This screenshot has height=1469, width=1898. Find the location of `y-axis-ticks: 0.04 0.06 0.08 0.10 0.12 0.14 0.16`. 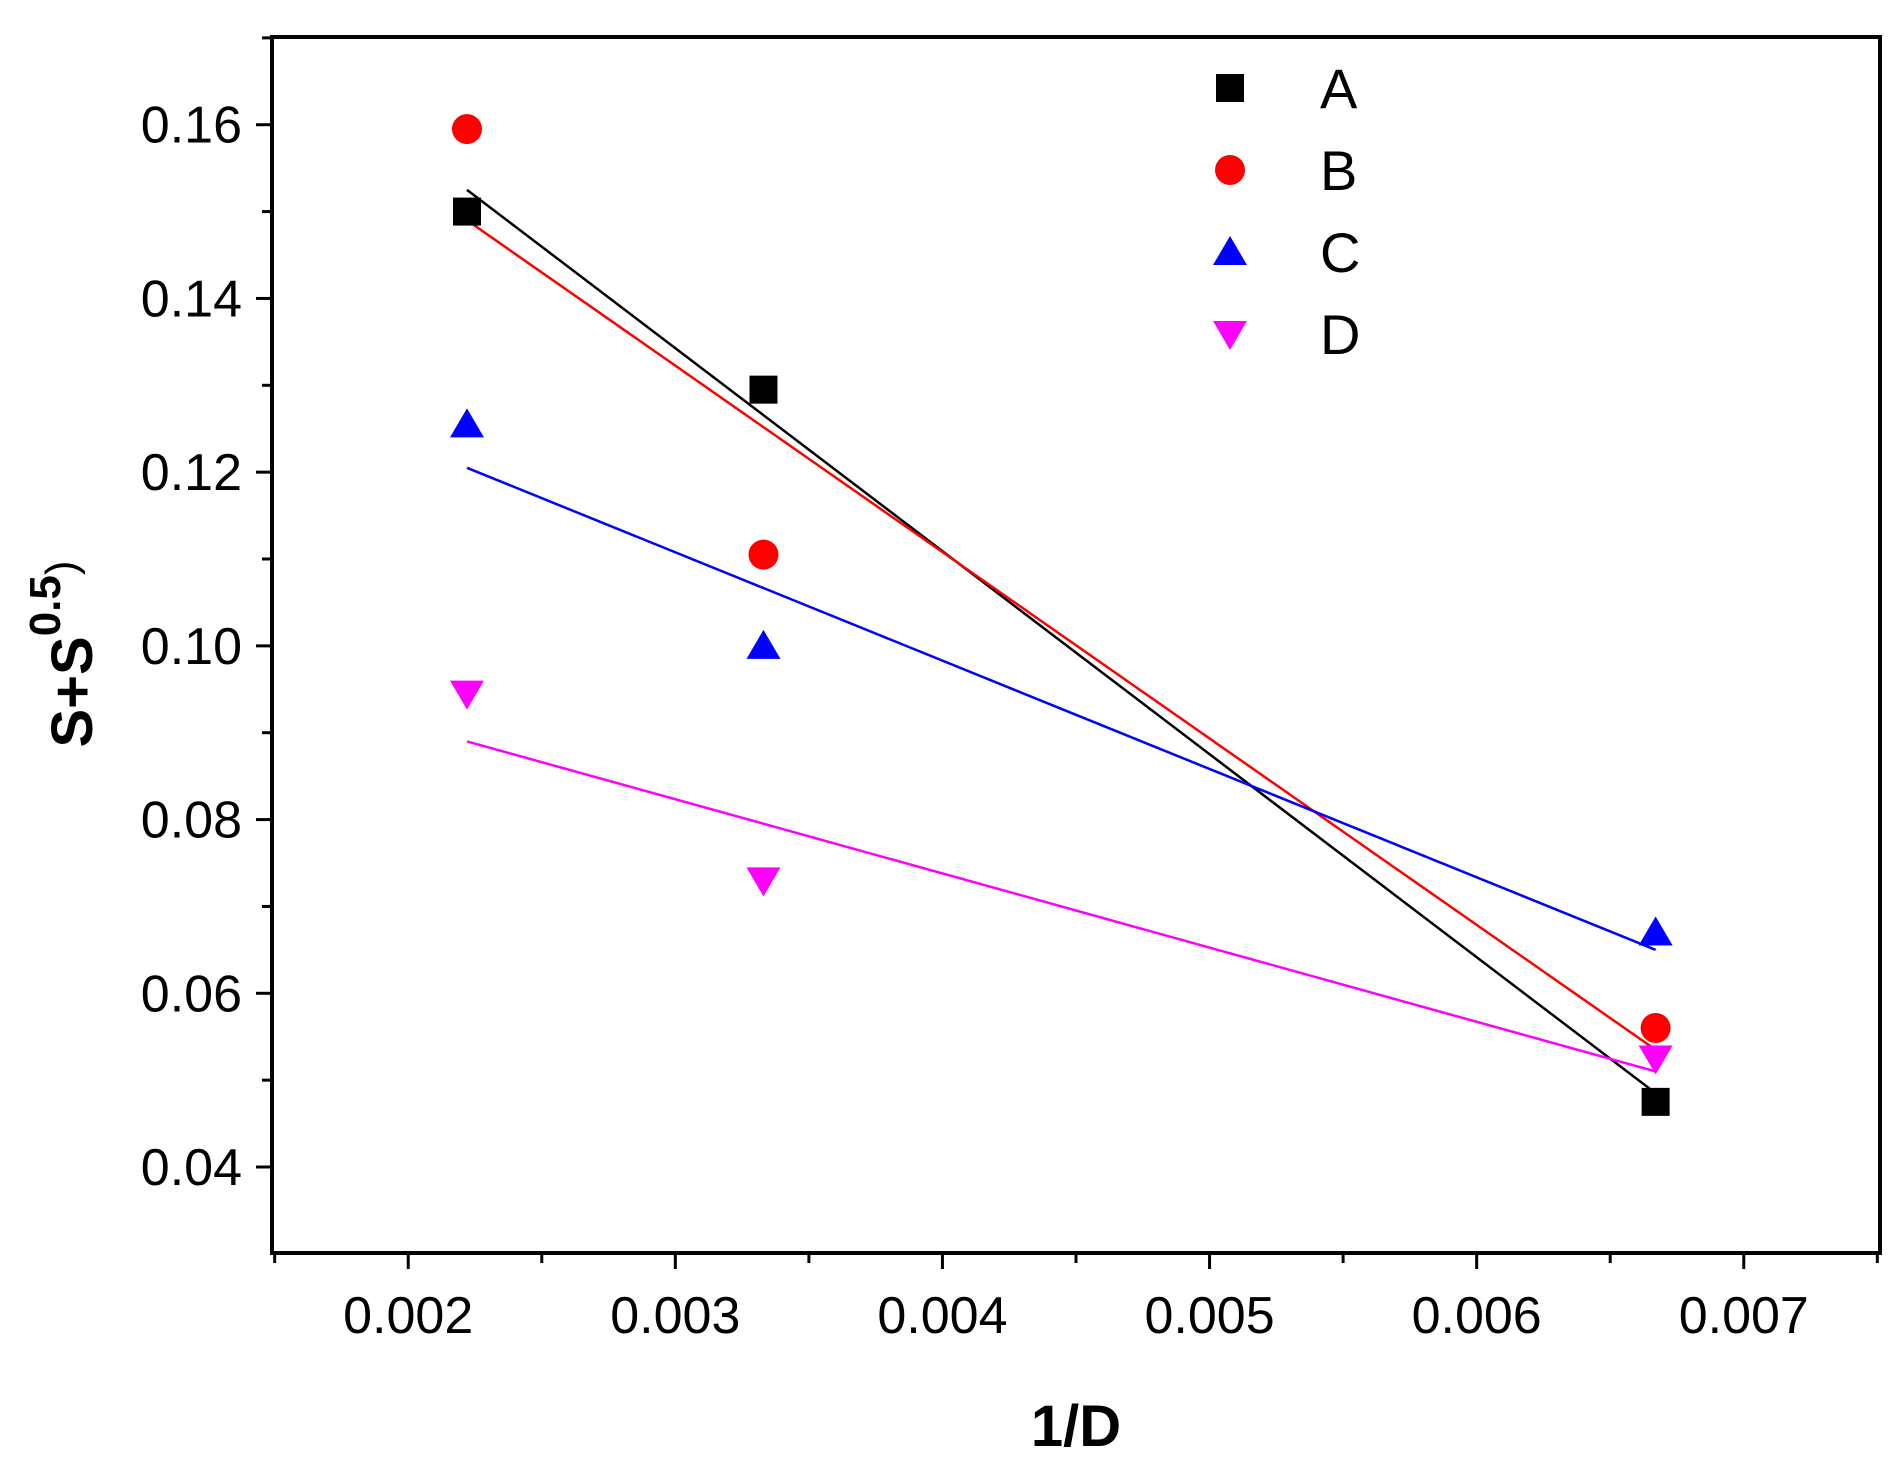

y-axis-ticks: 0.04 0.06 0.08 0.10 0.12 0.14 0.16 is located at coordinates (206, 616).